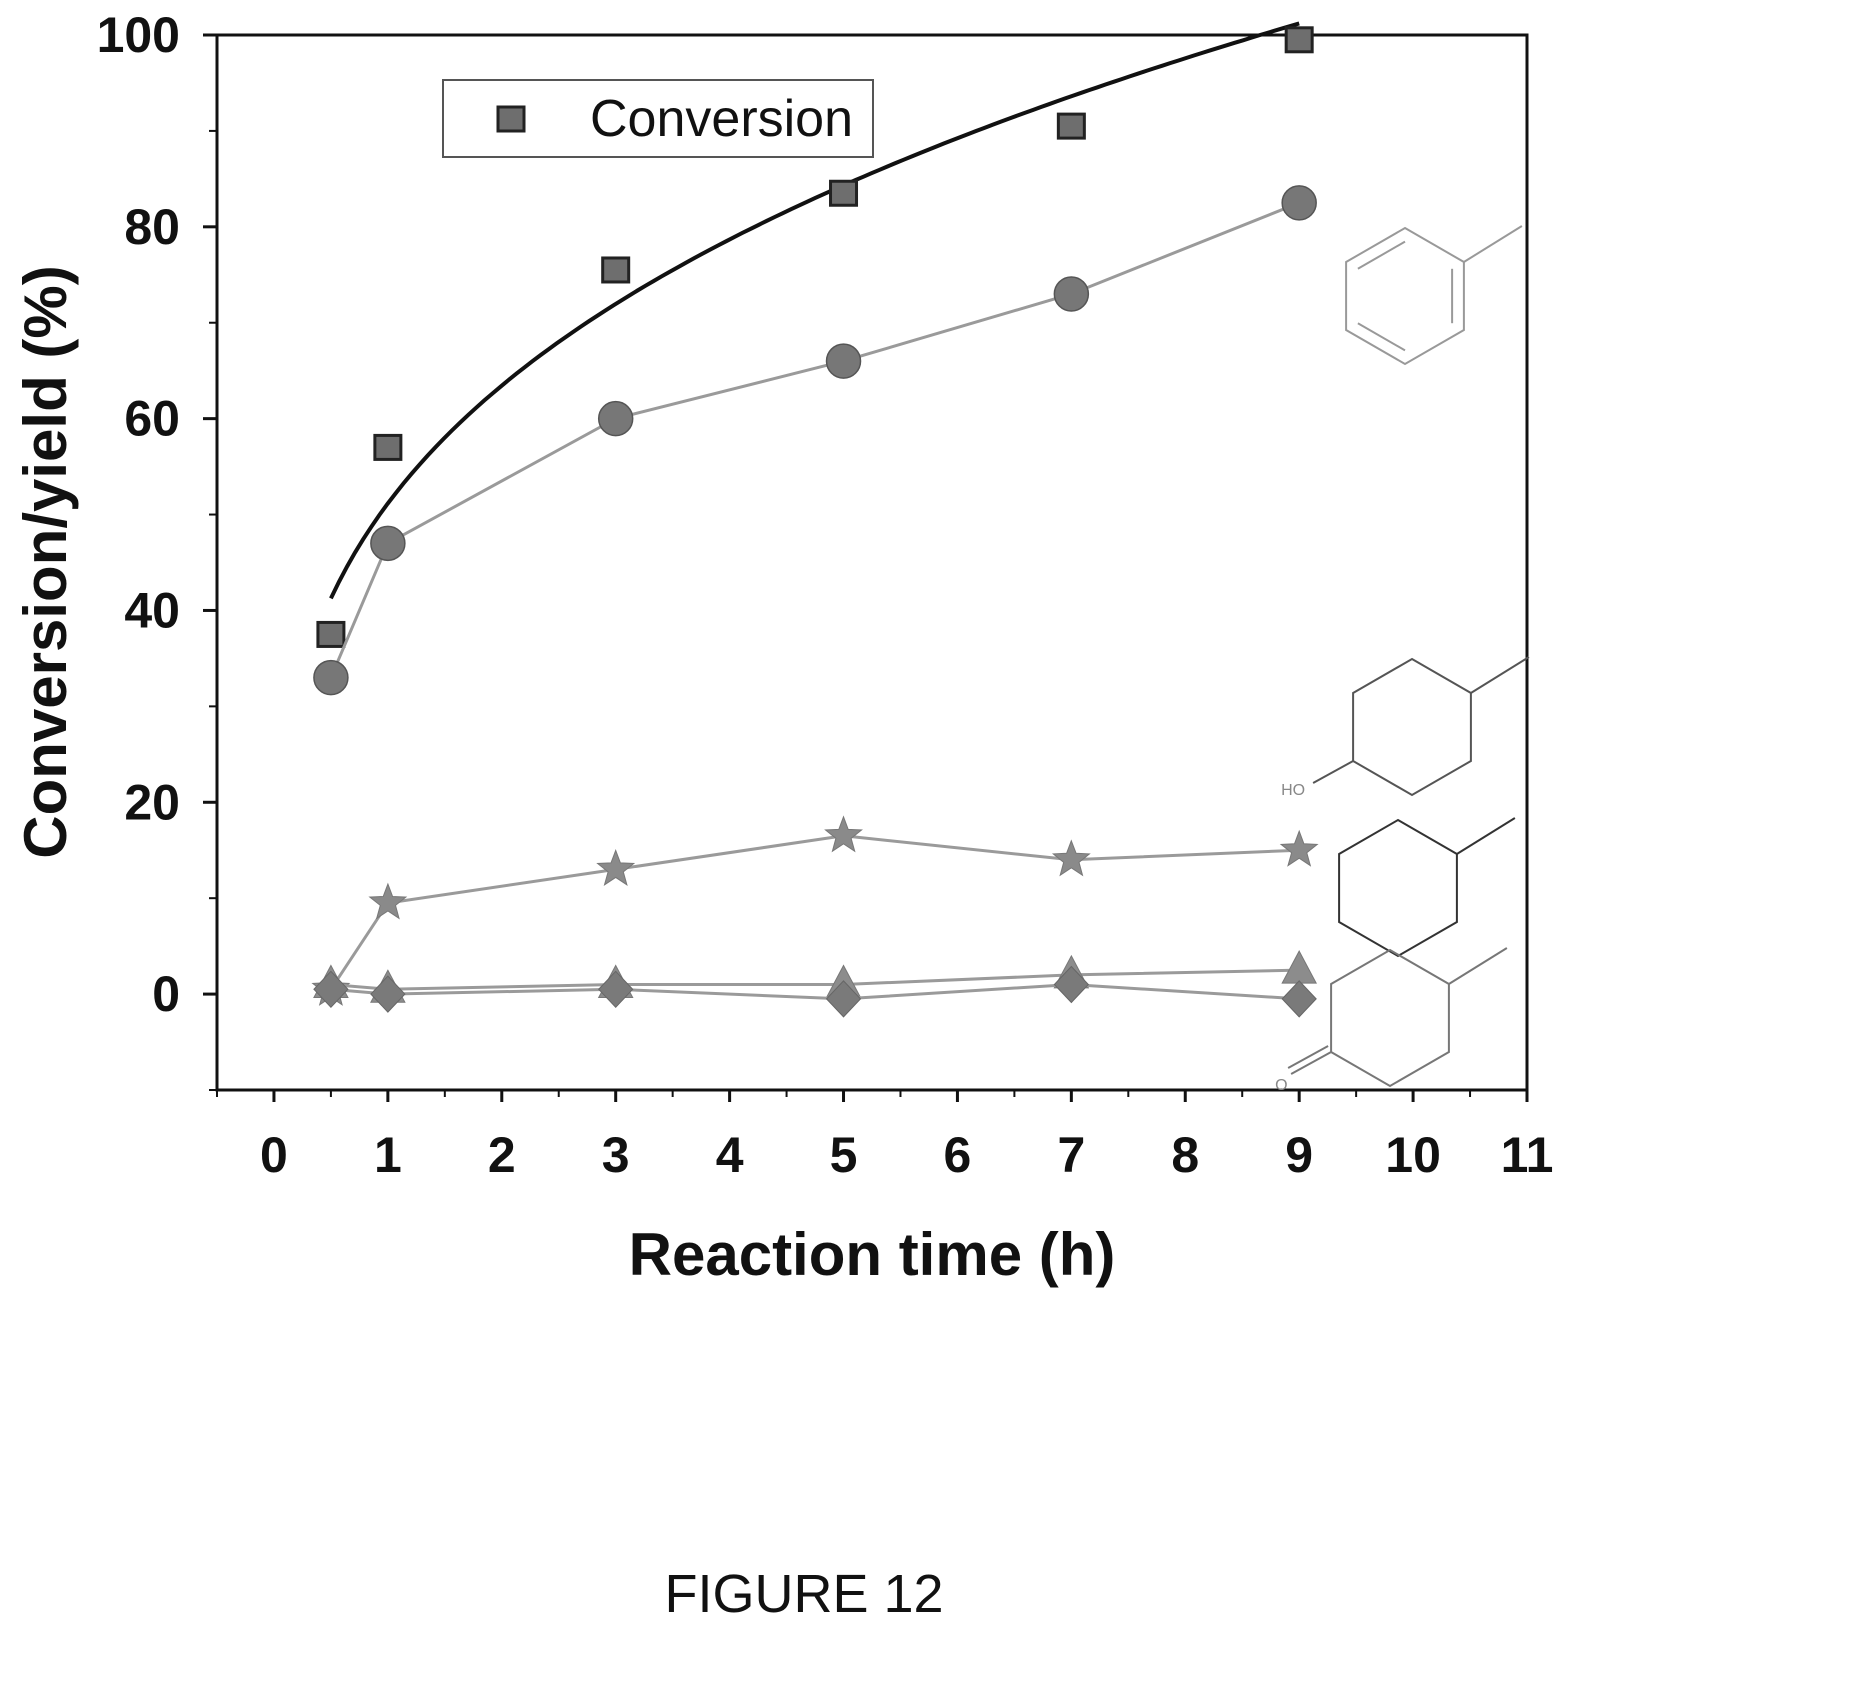 The height and width of the screenshot is (1692, 1857). What do you see at coordinates (730, 1155) in the screenshot?
I see `x-tick-label: 4` at bounding box center [730, 1155].